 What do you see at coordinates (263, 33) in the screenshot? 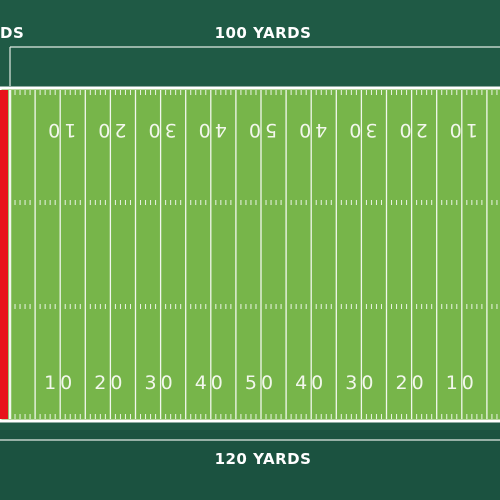
I see `field-length-label: 100 YARDS` at bounding box center [263, 33].